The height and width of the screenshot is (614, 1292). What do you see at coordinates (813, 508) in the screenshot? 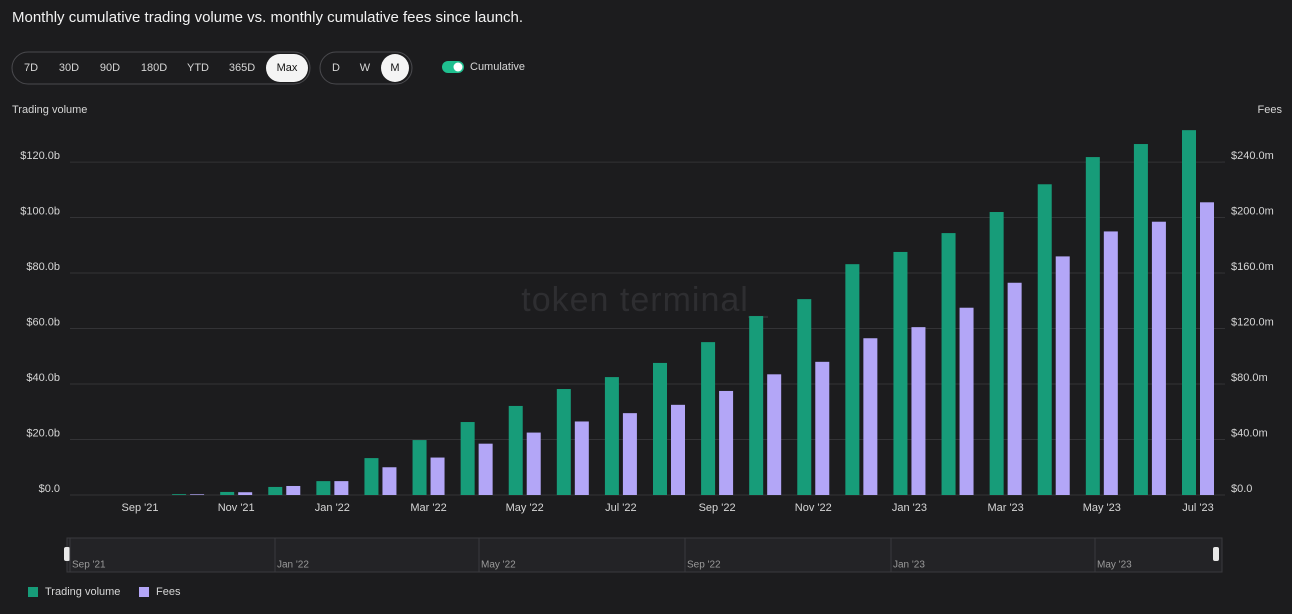
I see `x-tick-label: Nov '22` at bounding box center [813, 508].